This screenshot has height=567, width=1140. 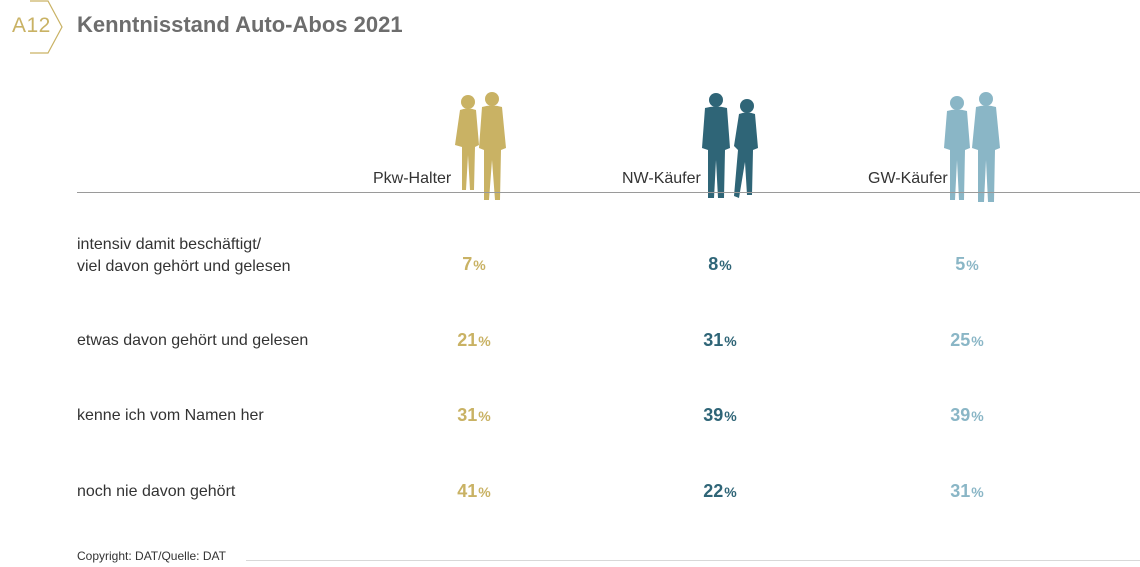 I want to click on value-gw-kaeufer-row-4: 31%, so click(x=967, y=491).